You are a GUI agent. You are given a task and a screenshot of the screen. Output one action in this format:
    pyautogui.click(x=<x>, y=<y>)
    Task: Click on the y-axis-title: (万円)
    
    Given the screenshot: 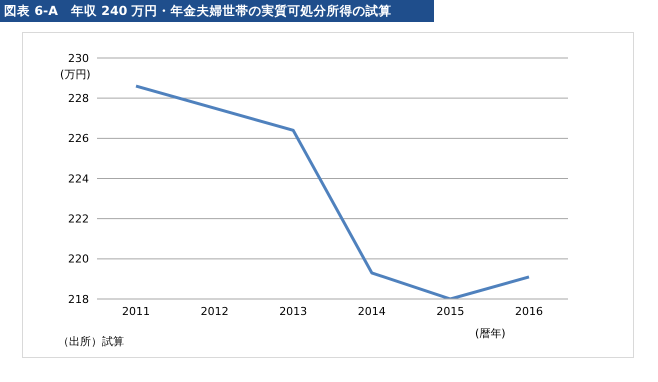 What is the action you would take?
    pyautogui.click(x=75, y=74)
    